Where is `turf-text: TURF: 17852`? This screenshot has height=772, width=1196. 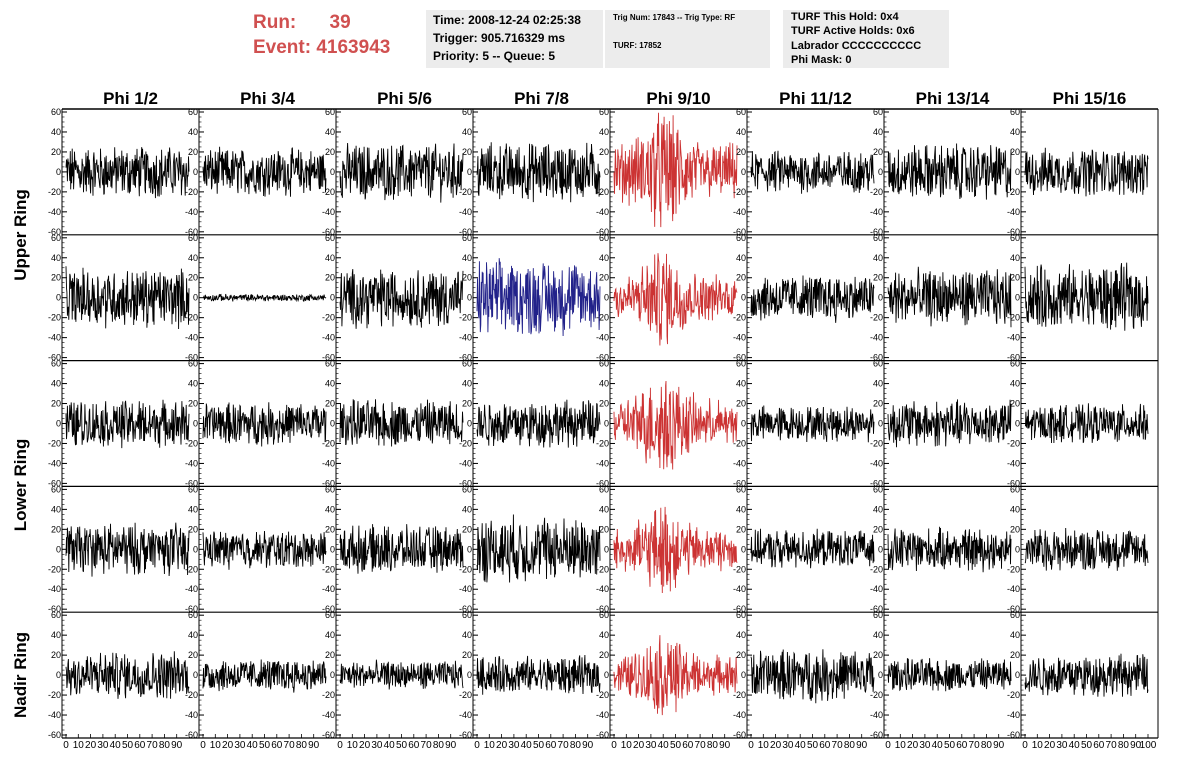
turf-text: TURF: 17852 is located at coordinates (637, 45).